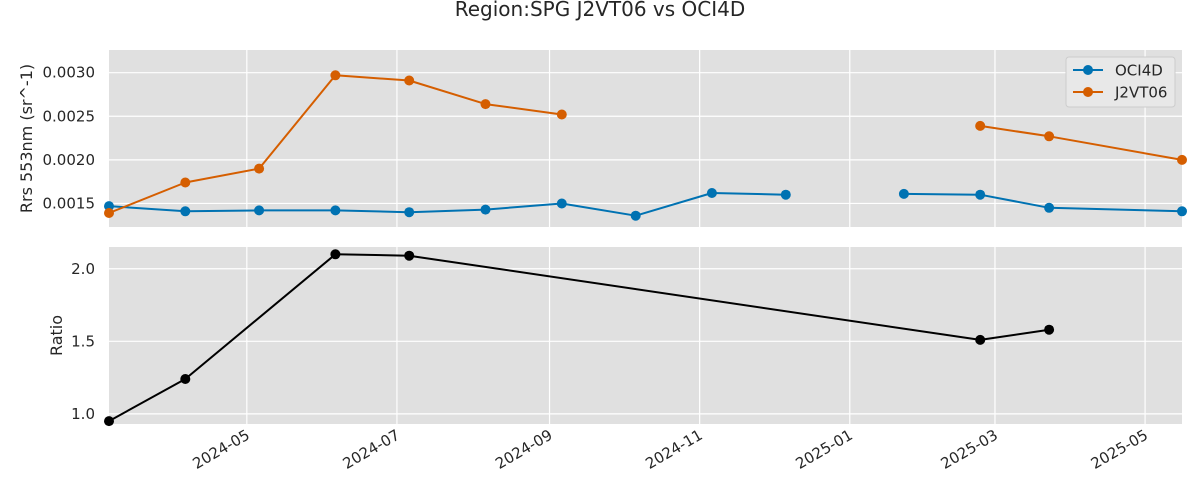 This screenshot has height=500, width=1200. Describe the element at coordinates (1119, 449) in the screenshot. I see `x-tick-label-2025-05: 2025-05` at that location.